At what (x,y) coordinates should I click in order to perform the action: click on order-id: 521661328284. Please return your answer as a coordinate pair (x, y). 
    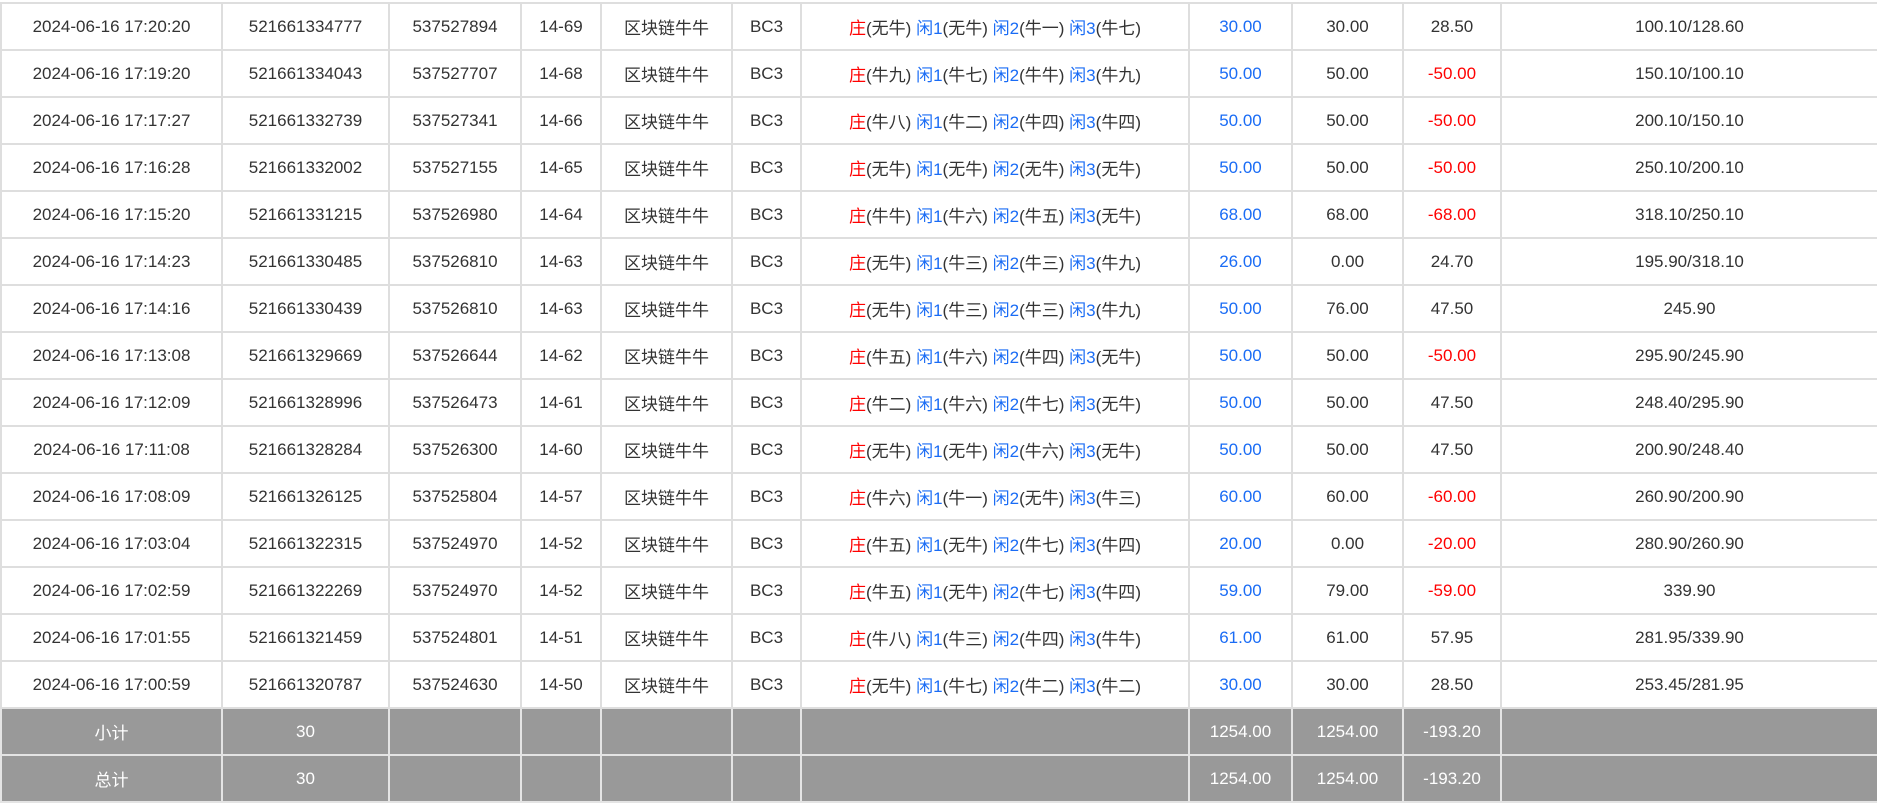
    Looking at the image, I should click on (305, 449).